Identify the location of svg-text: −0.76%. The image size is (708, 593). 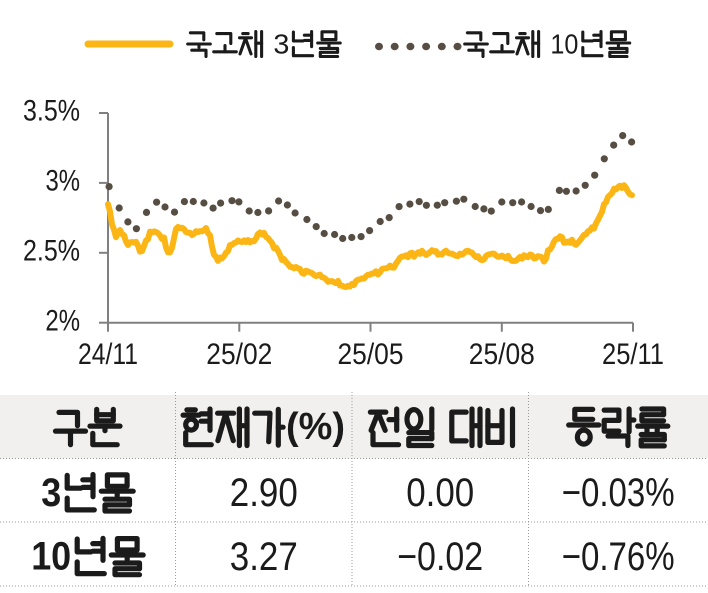
(618, 557).